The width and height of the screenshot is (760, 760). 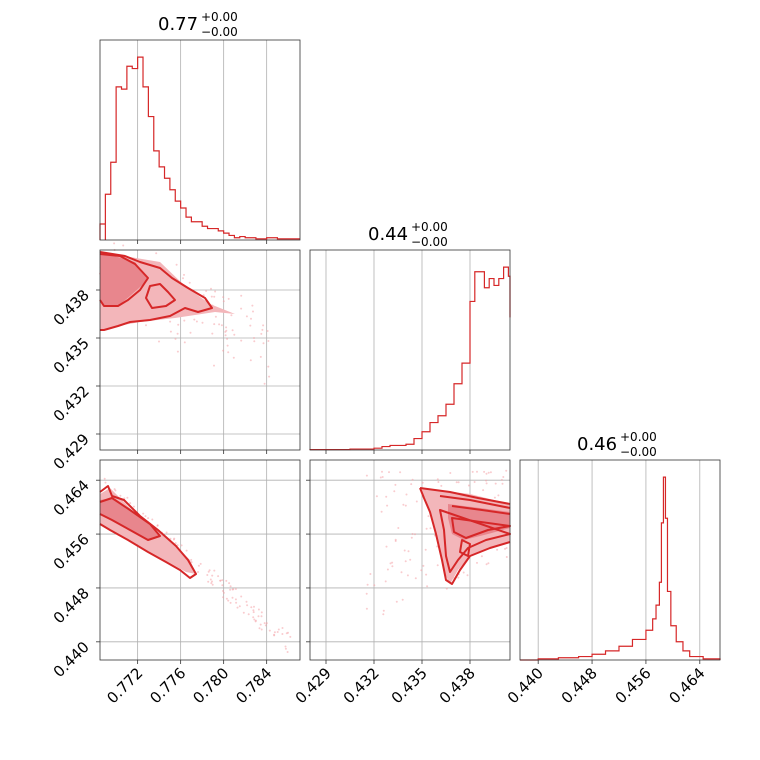 What do you see at coordinates (160, 296) in the screenshot?
I see `contour-line-blob` at bounding box center [160, 296].